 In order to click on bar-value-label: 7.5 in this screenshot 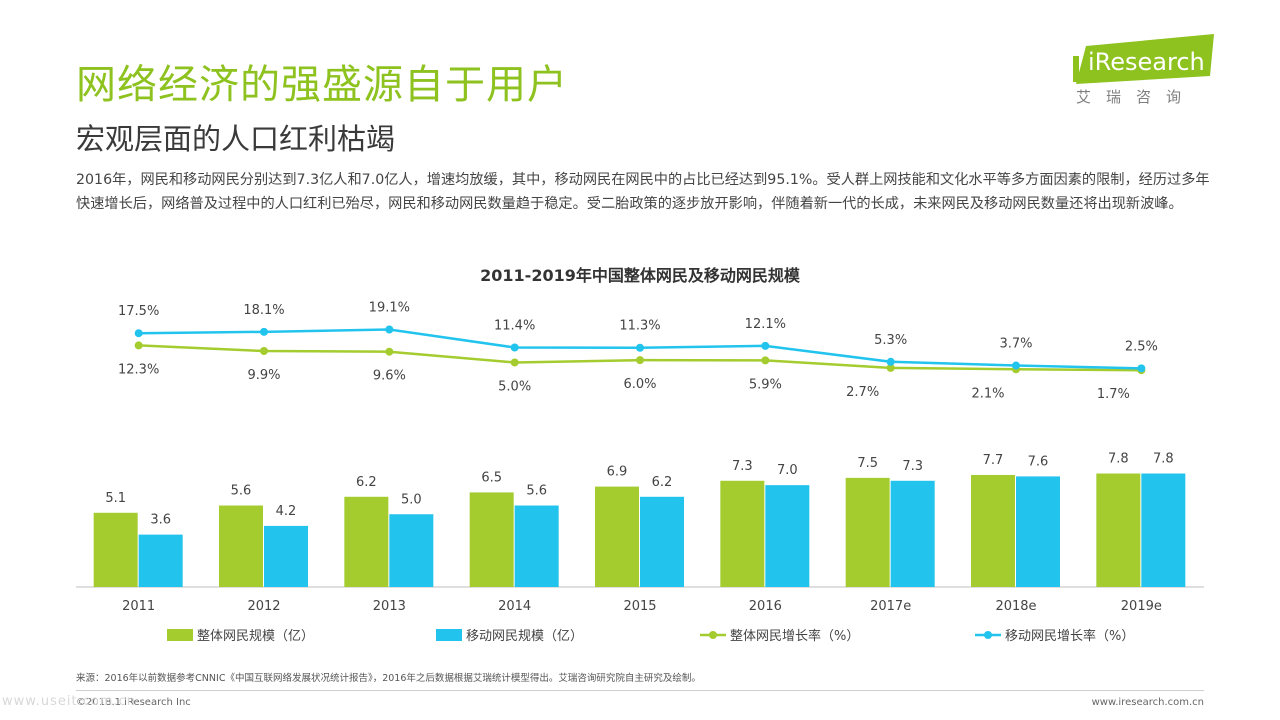, I will do `click(867, 463)`.